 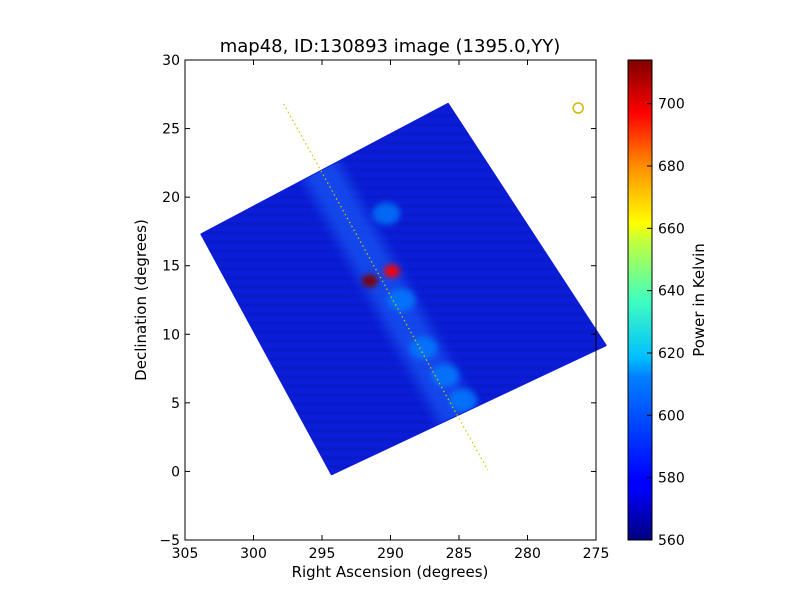 What do you see at coordinates (527, 554) in the screenshot?
I see `x-tick-label: 280` at bounding box center [527, 554].